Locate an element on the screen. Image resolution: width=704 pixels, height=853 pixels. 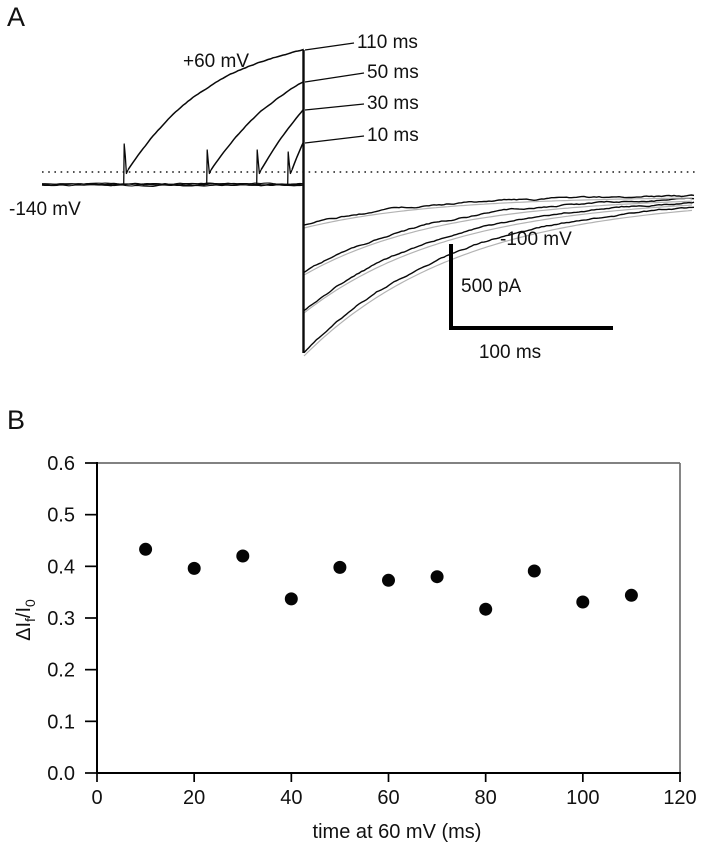
step-voltage-label: +60 mV is located at coordinates (216, 61).